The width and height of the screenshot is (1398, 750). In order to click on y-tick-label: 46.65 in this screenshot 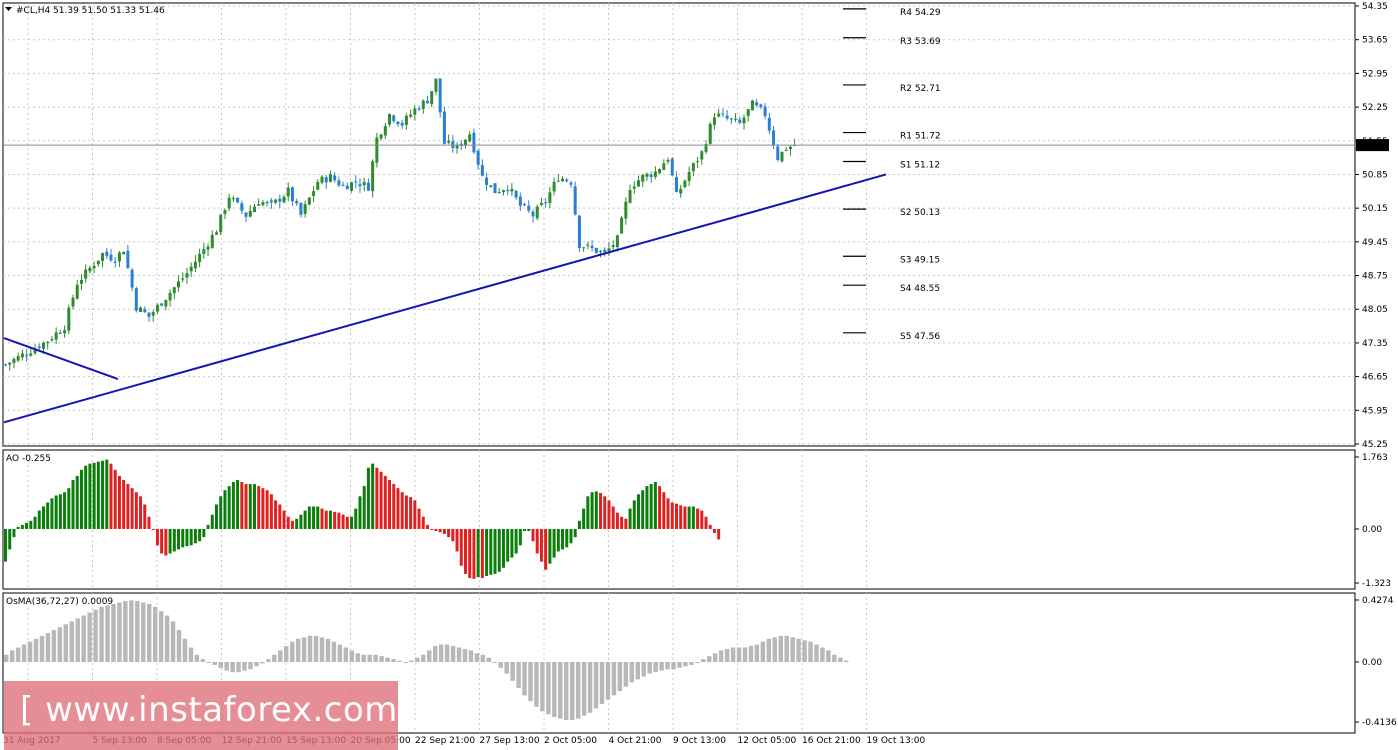, I will do `click(1375, 378)`.